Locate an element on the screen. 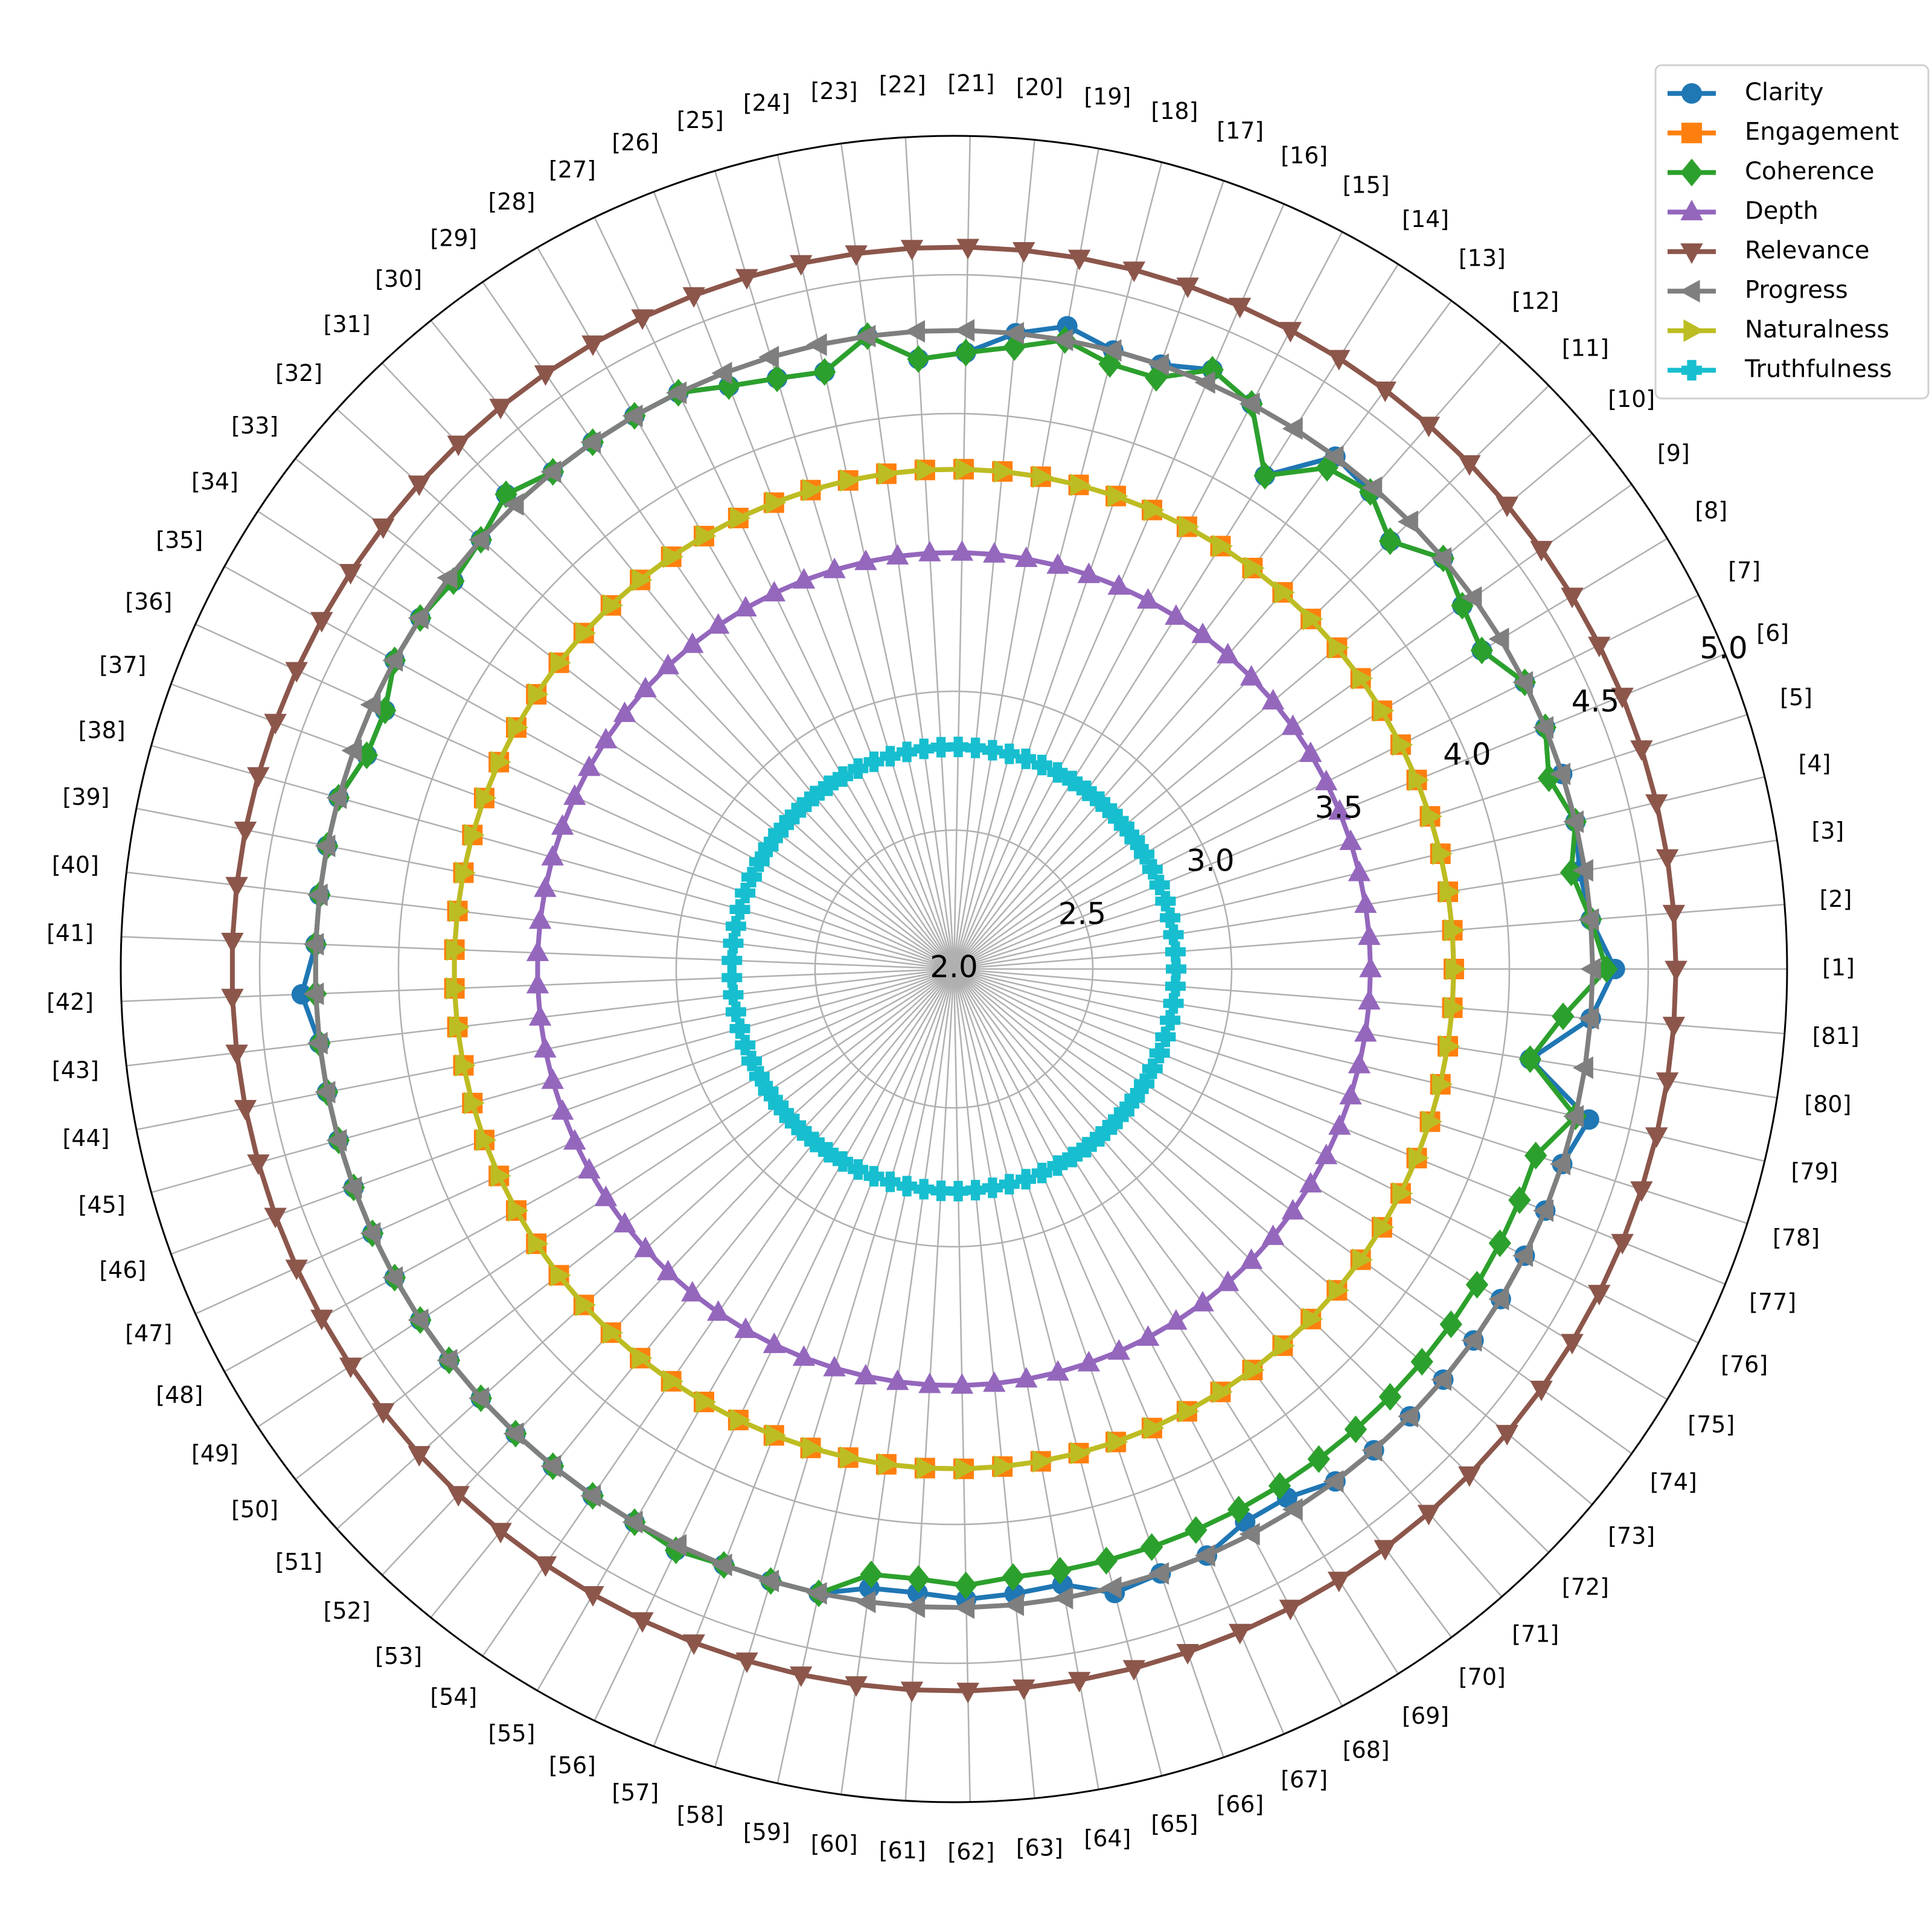  legend-item-engagement: Engagement is located at coordinates (1784, 132).